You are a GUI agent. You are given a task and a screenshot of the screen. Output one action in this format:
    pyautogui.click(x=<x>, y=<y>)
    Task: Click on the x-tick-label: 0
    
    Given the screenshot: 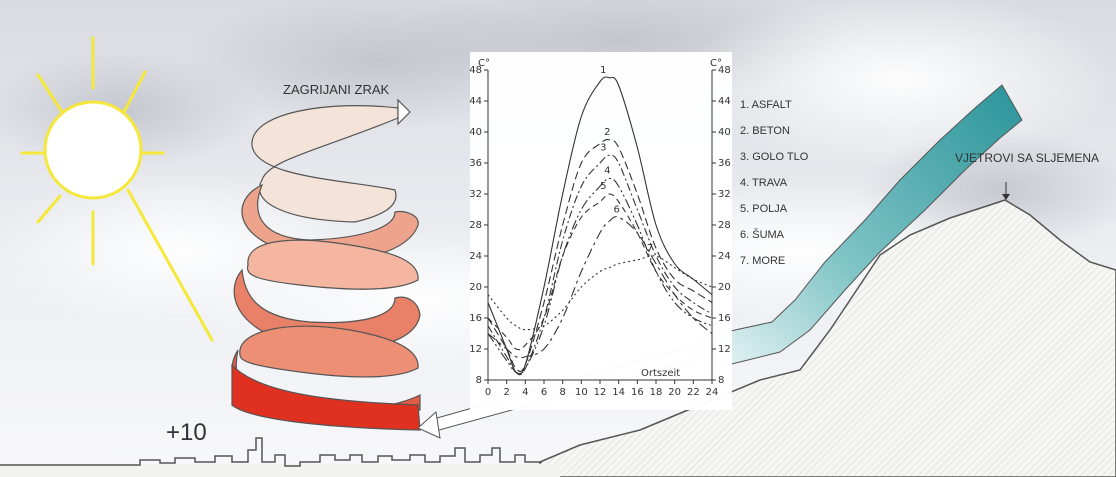 What is the action you would take?
    pyautogui.click(x=488, y=392)
    